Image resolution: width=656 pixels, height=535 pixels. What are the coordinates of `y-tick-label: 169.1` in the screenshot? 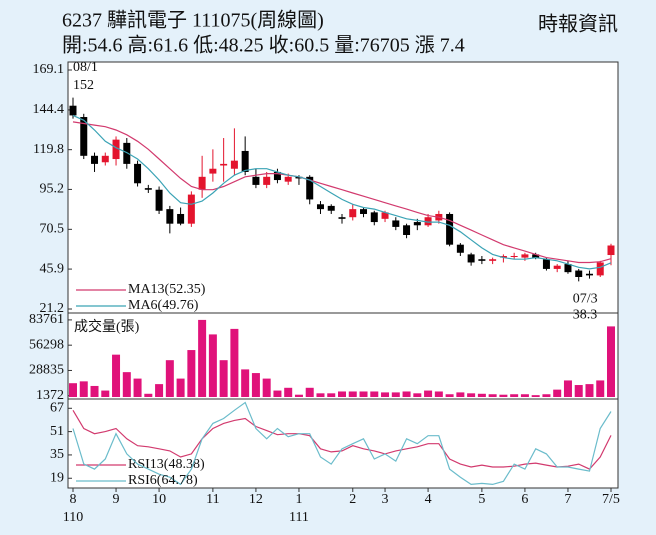 It's located at (49, 69).